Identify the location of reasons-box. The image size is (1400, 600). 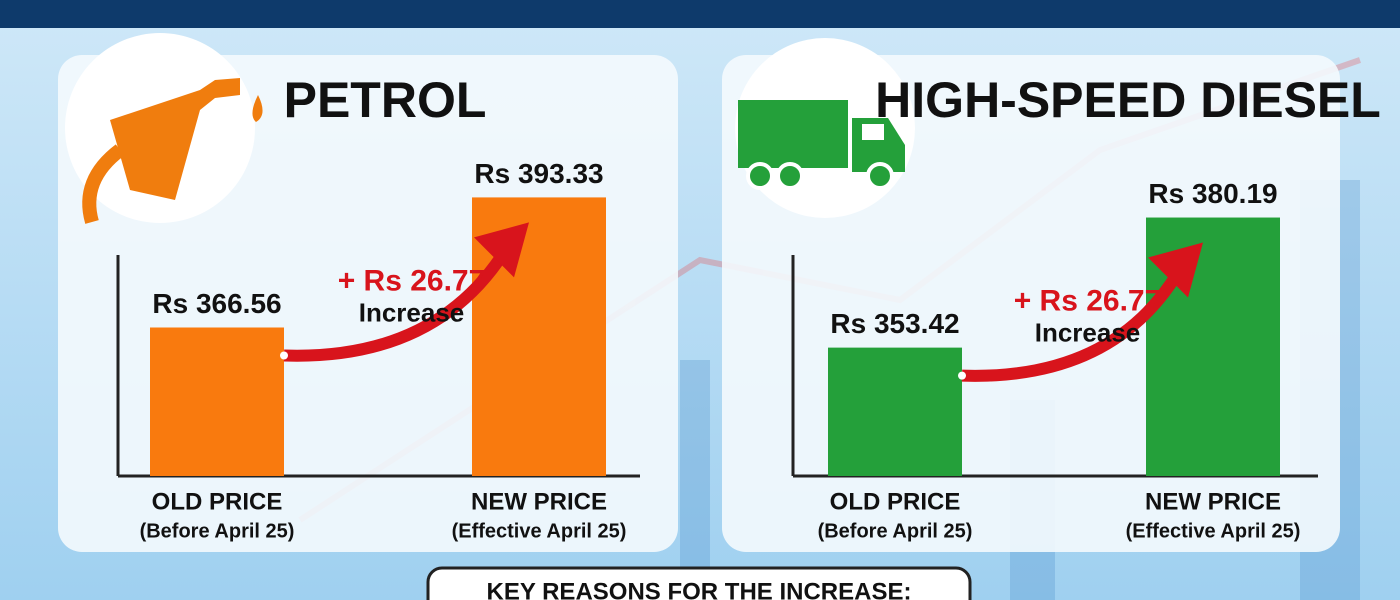
(699, 583).